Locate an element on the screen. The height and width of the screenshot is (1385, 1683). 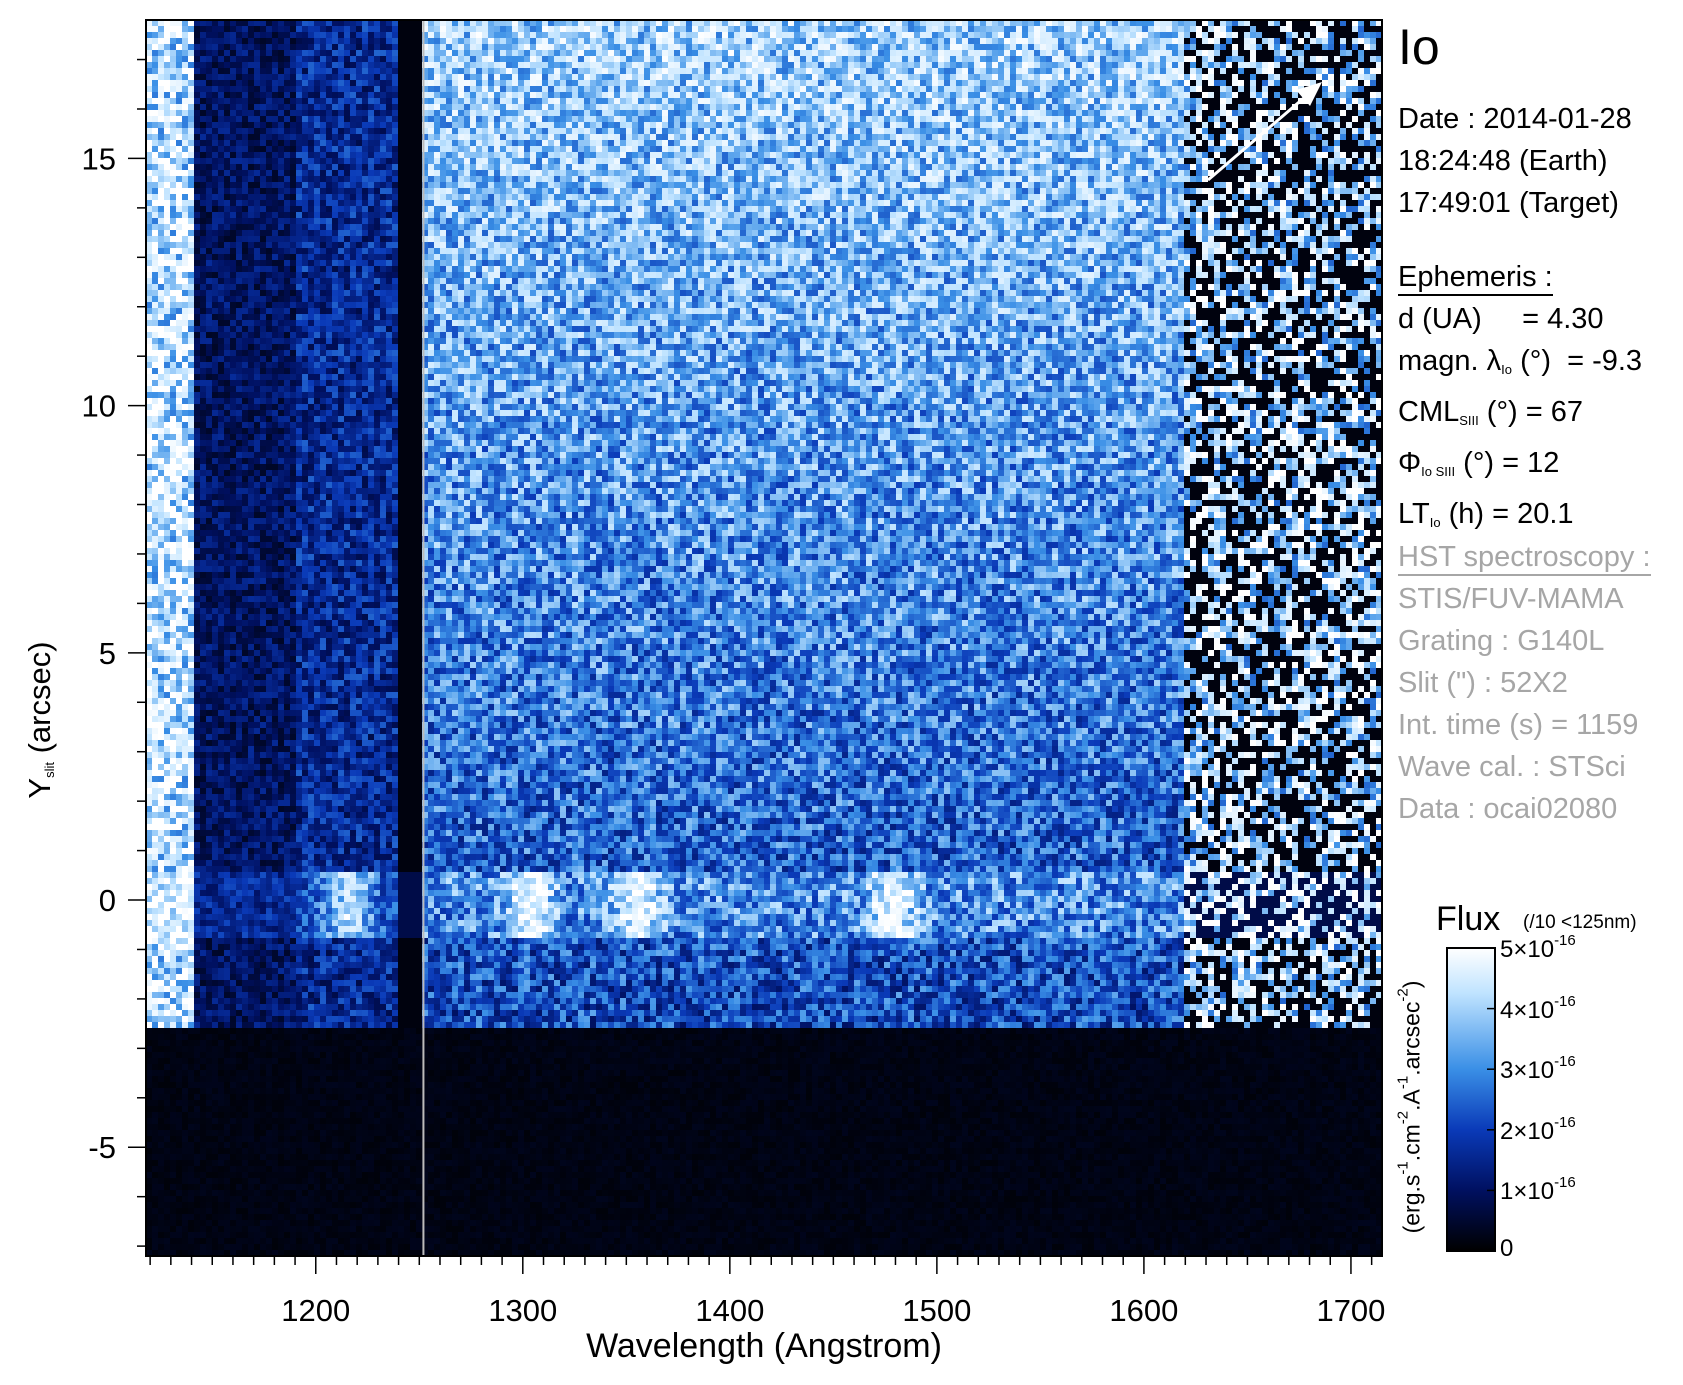
colorbar-label: (erg.s-1.cm-2.A-1.arcsec-2) is located at coordinates (1409, 1107).